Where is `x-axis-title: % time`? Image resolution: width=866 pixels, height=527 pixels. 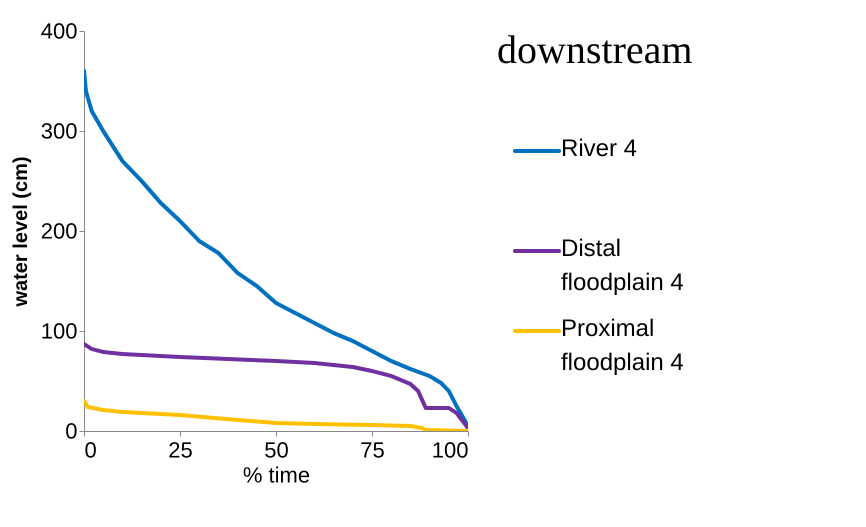
x-axis-title: % time is located at coordinates (276, 475).